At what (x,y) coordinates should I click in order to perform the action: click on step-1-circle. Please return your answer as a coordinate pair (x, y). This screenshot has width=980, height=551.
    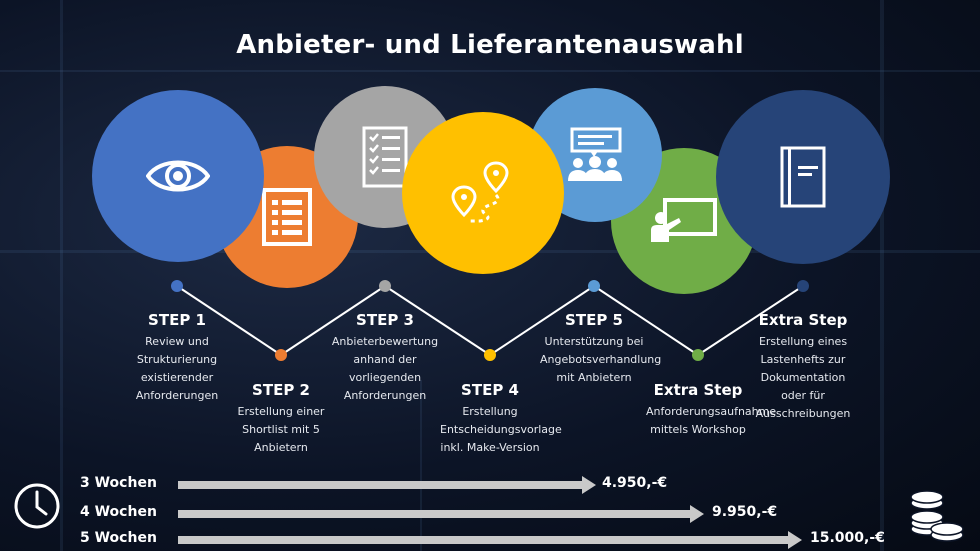
    Looking at the image, I should click on (178, 176).